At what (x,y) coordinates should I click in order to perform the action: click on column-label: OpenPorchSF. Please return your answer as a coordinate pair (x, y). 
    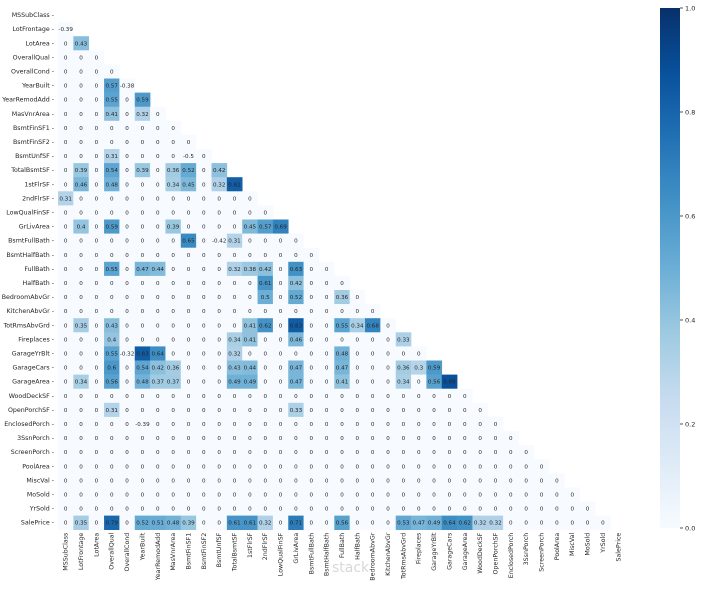
    Looking at the image, I should click on (495, 553).